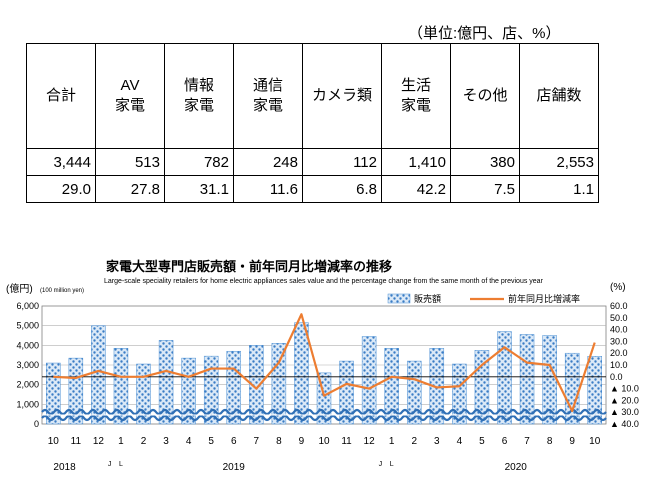 Image resolution: width=668 pixels, height=491 pixels. What do you see at coordinates (198, 85) in the screenshot?
I see `table-header-label: 情報` at bounding box center [198, 85].